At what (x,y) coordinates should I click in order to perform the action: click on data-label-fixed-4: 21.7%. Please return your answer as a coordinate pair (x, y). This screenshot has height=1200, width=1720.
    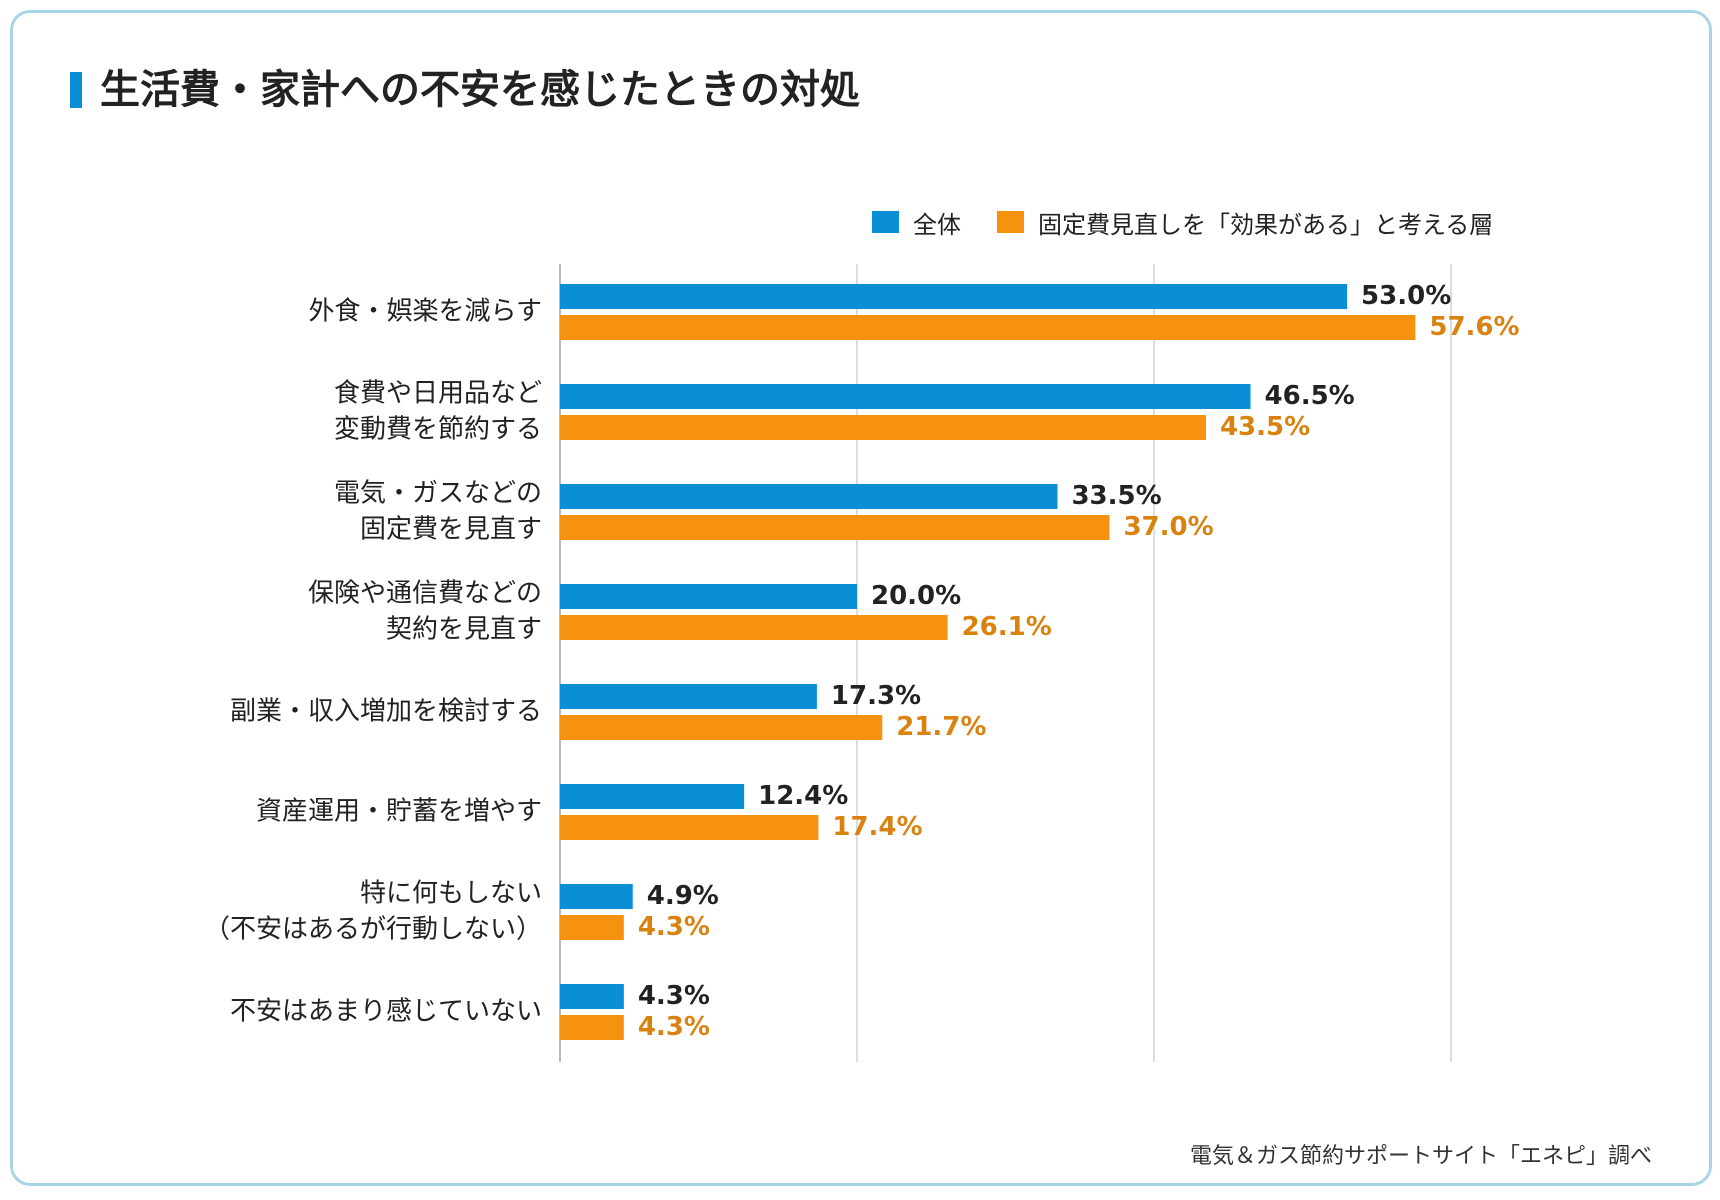
    Looking at the image, I should click on (941, 727).